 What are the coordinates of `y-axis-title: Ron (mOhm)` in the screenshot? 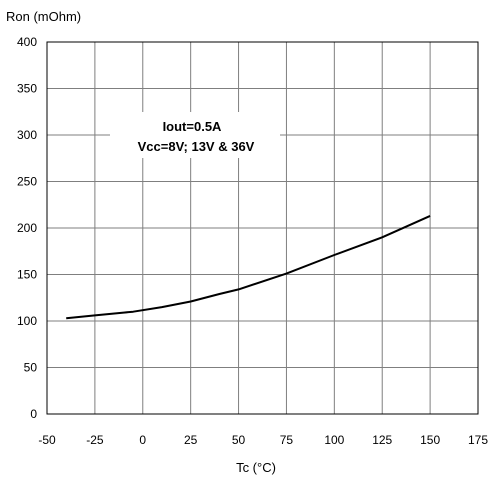 It's located at (43, 16).